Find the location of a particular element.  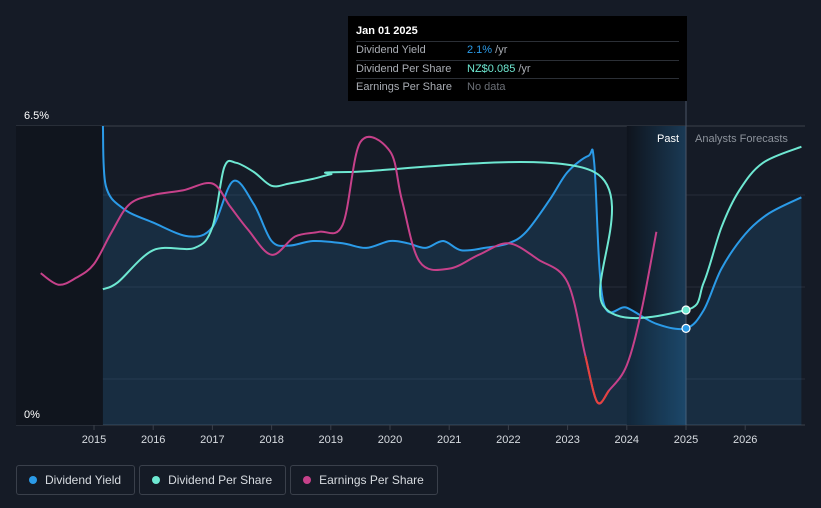

x-tick-label: 2026 is located at coordinates (745, 440).